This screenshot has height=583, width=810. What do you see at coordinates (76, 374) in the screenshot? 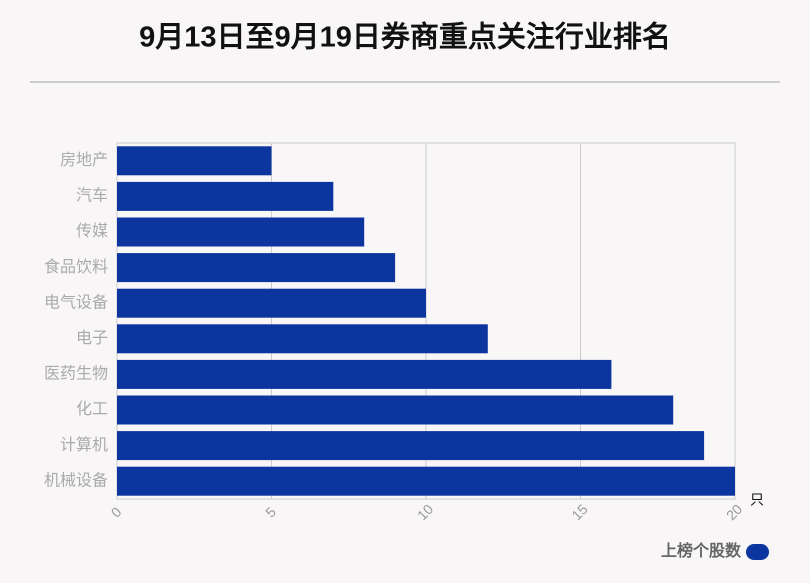
I see `y-tick-label: 医药生物` at bounding box center [76, 374].